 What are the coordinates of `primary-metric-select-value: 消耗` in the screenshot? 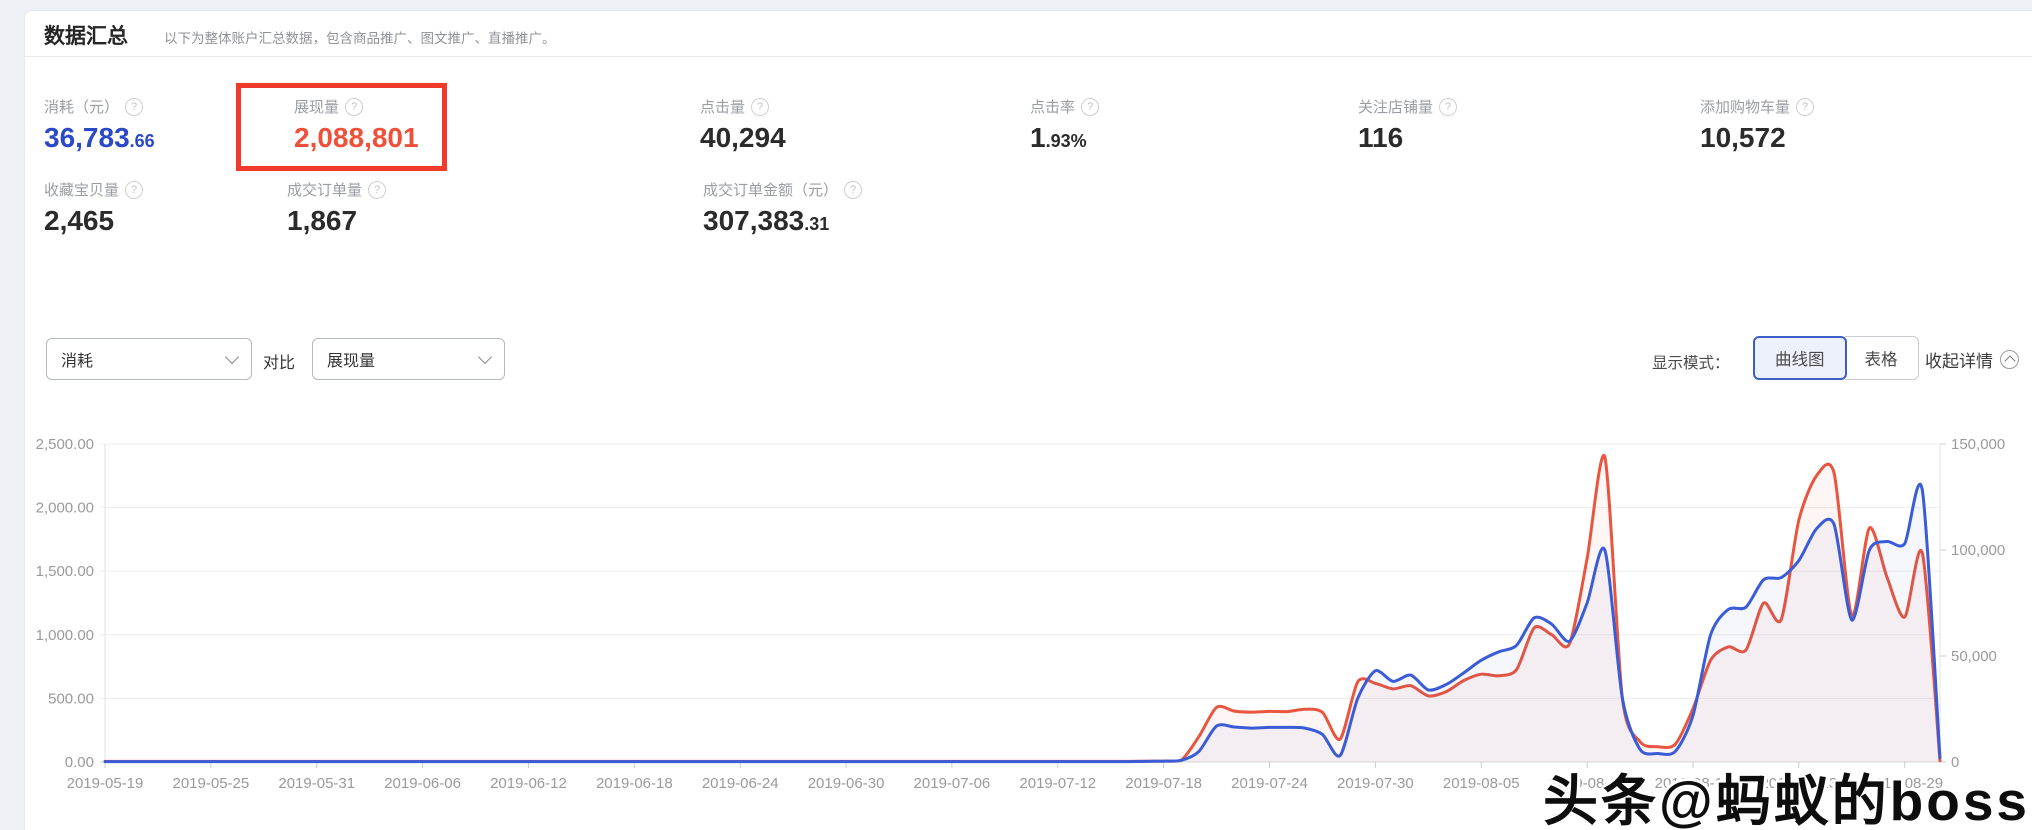 It's located at (77, 361).